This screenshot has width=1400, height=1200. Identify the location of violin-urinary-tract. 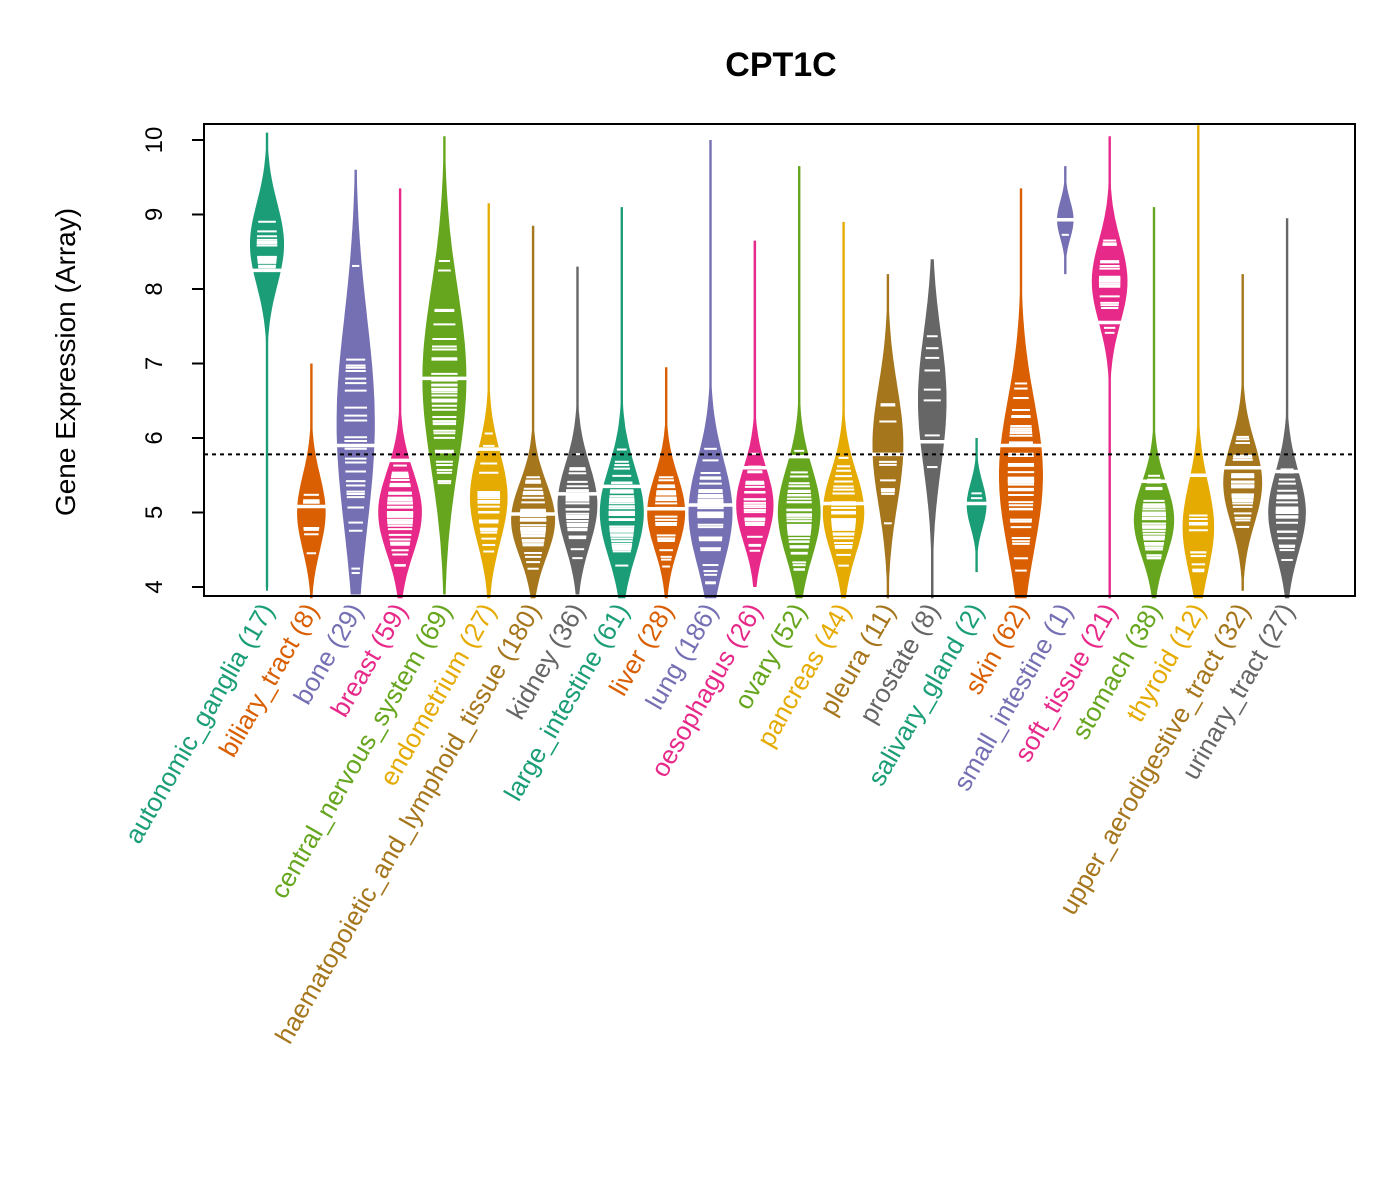
(1287, 408).